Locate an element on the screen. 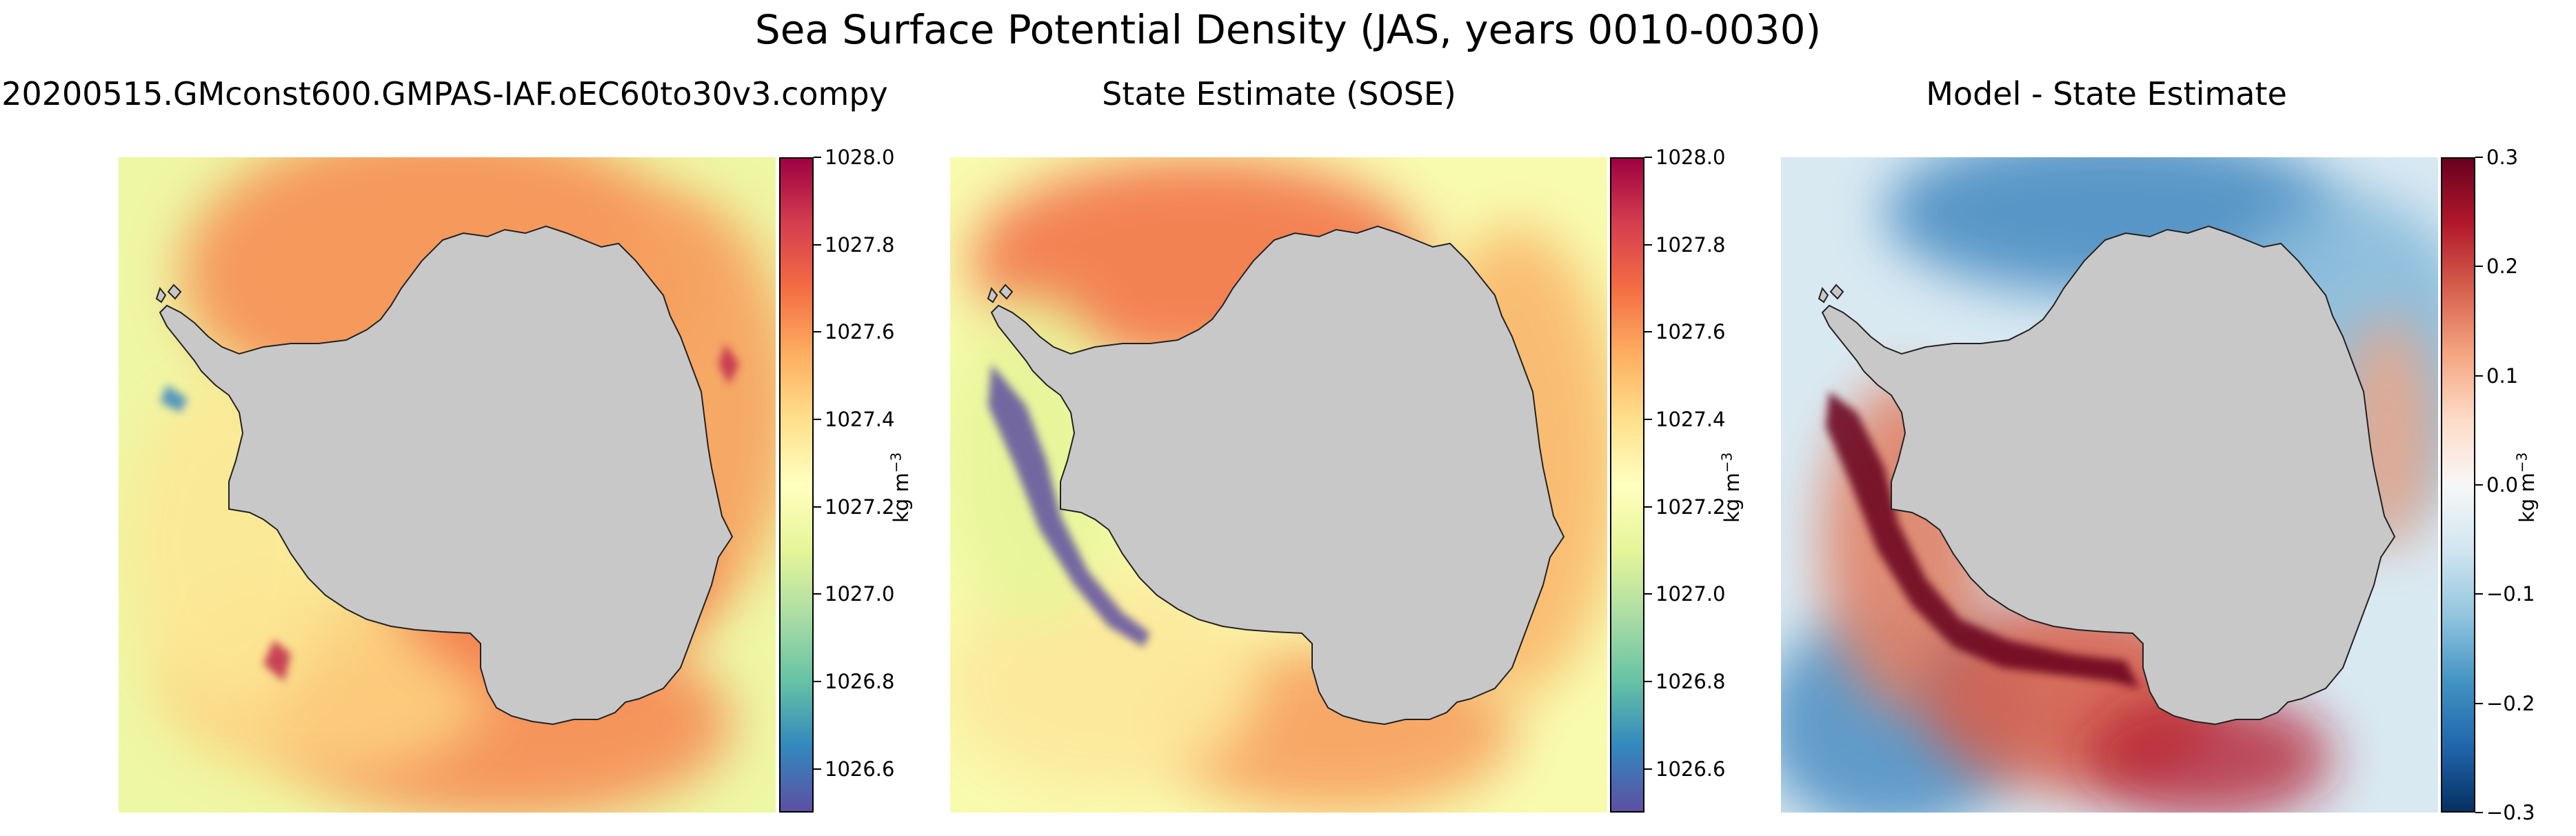 The height and width of the screenshot is (836, 2576). mid-region-southwest is located at coordinates (1101, 681).